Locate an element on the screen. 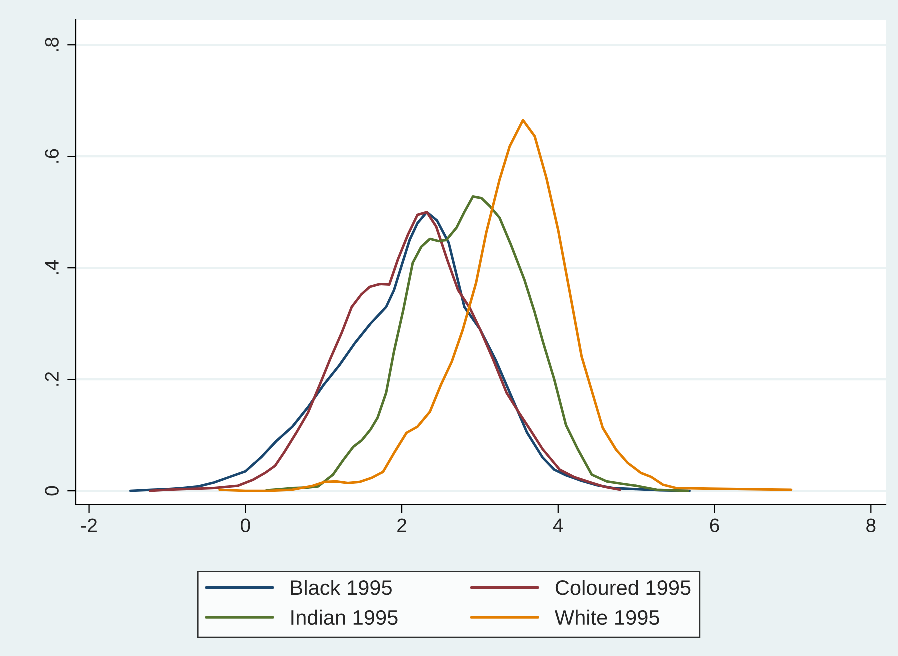  x-tick-label: -2 is located at coordinates (89, 525).